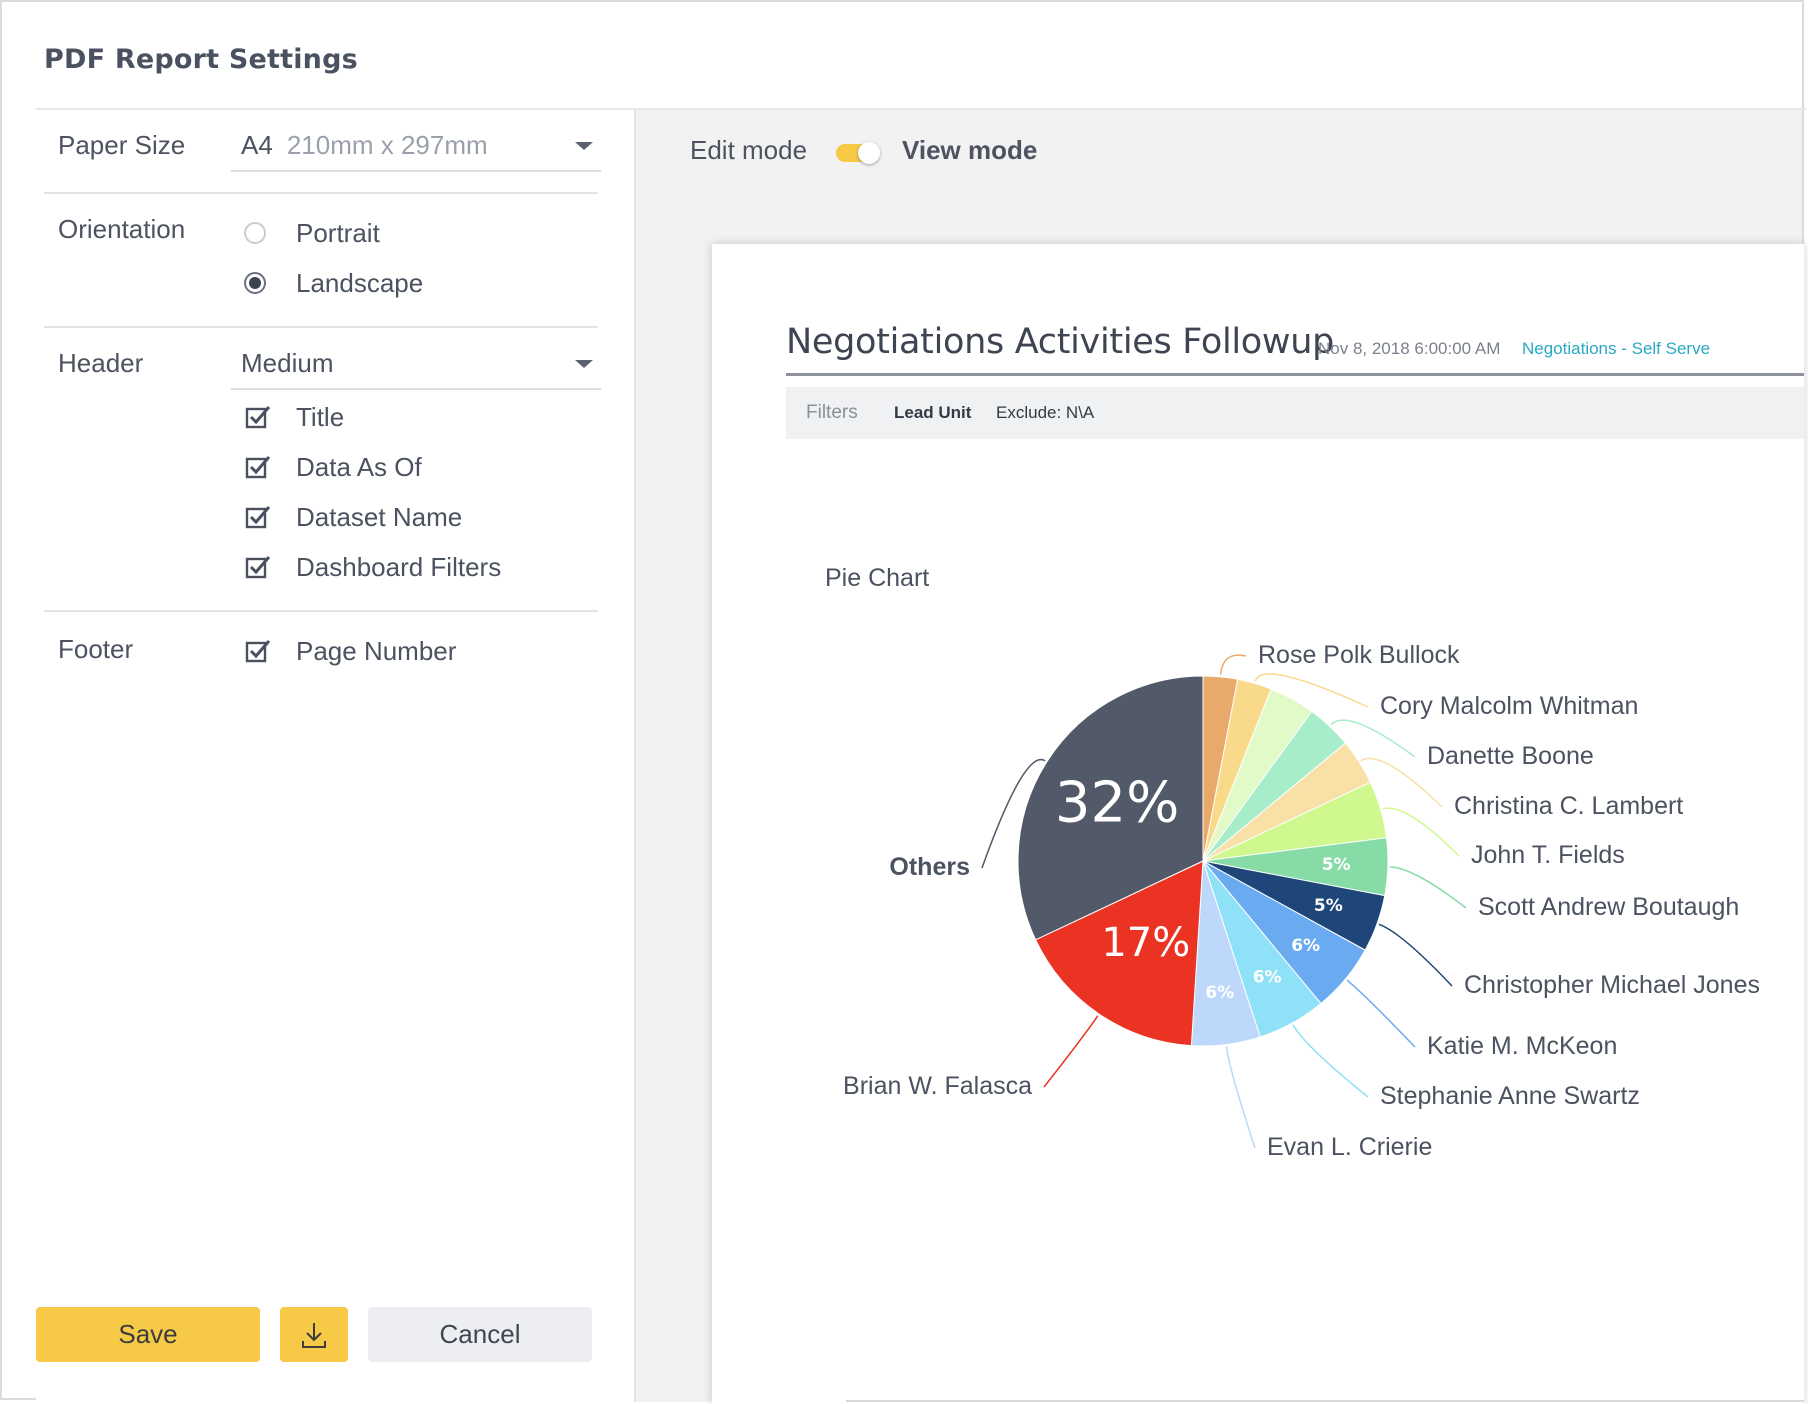 The image size is (1808, 1404). What do you see at coordinates (1117, 803) in the screenshot?
I see `pie-slice-percent-label: 32%` at bounding box center [1117, 803].